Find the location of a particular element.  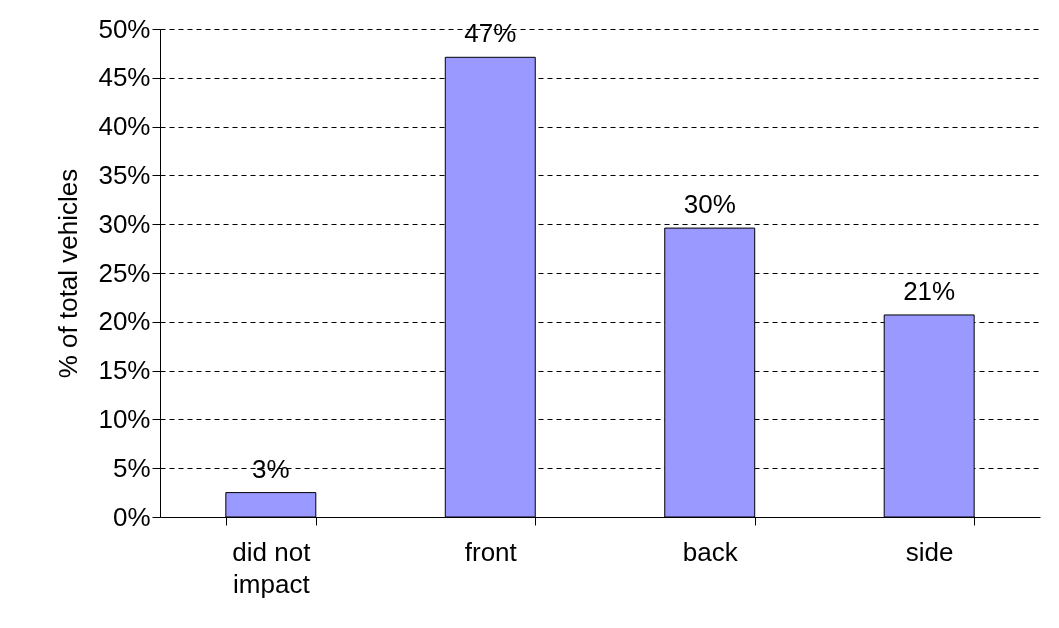

y-tick-label: 45% is located at coordinates (124, 77).